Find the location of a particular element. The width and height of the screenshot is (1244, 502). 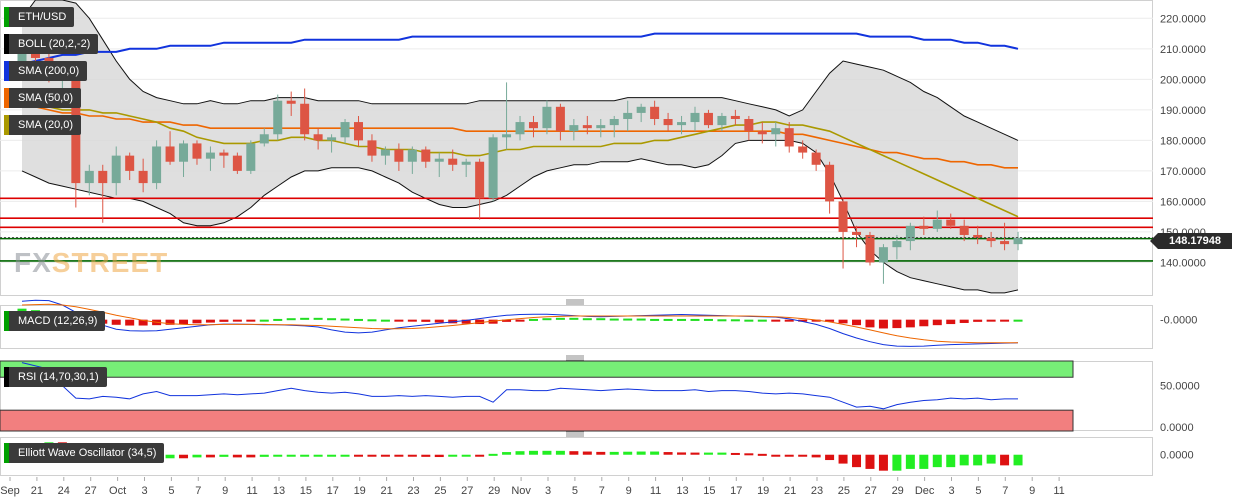

legend-label: SMA (200,0) is located at coordinates (49, 71).